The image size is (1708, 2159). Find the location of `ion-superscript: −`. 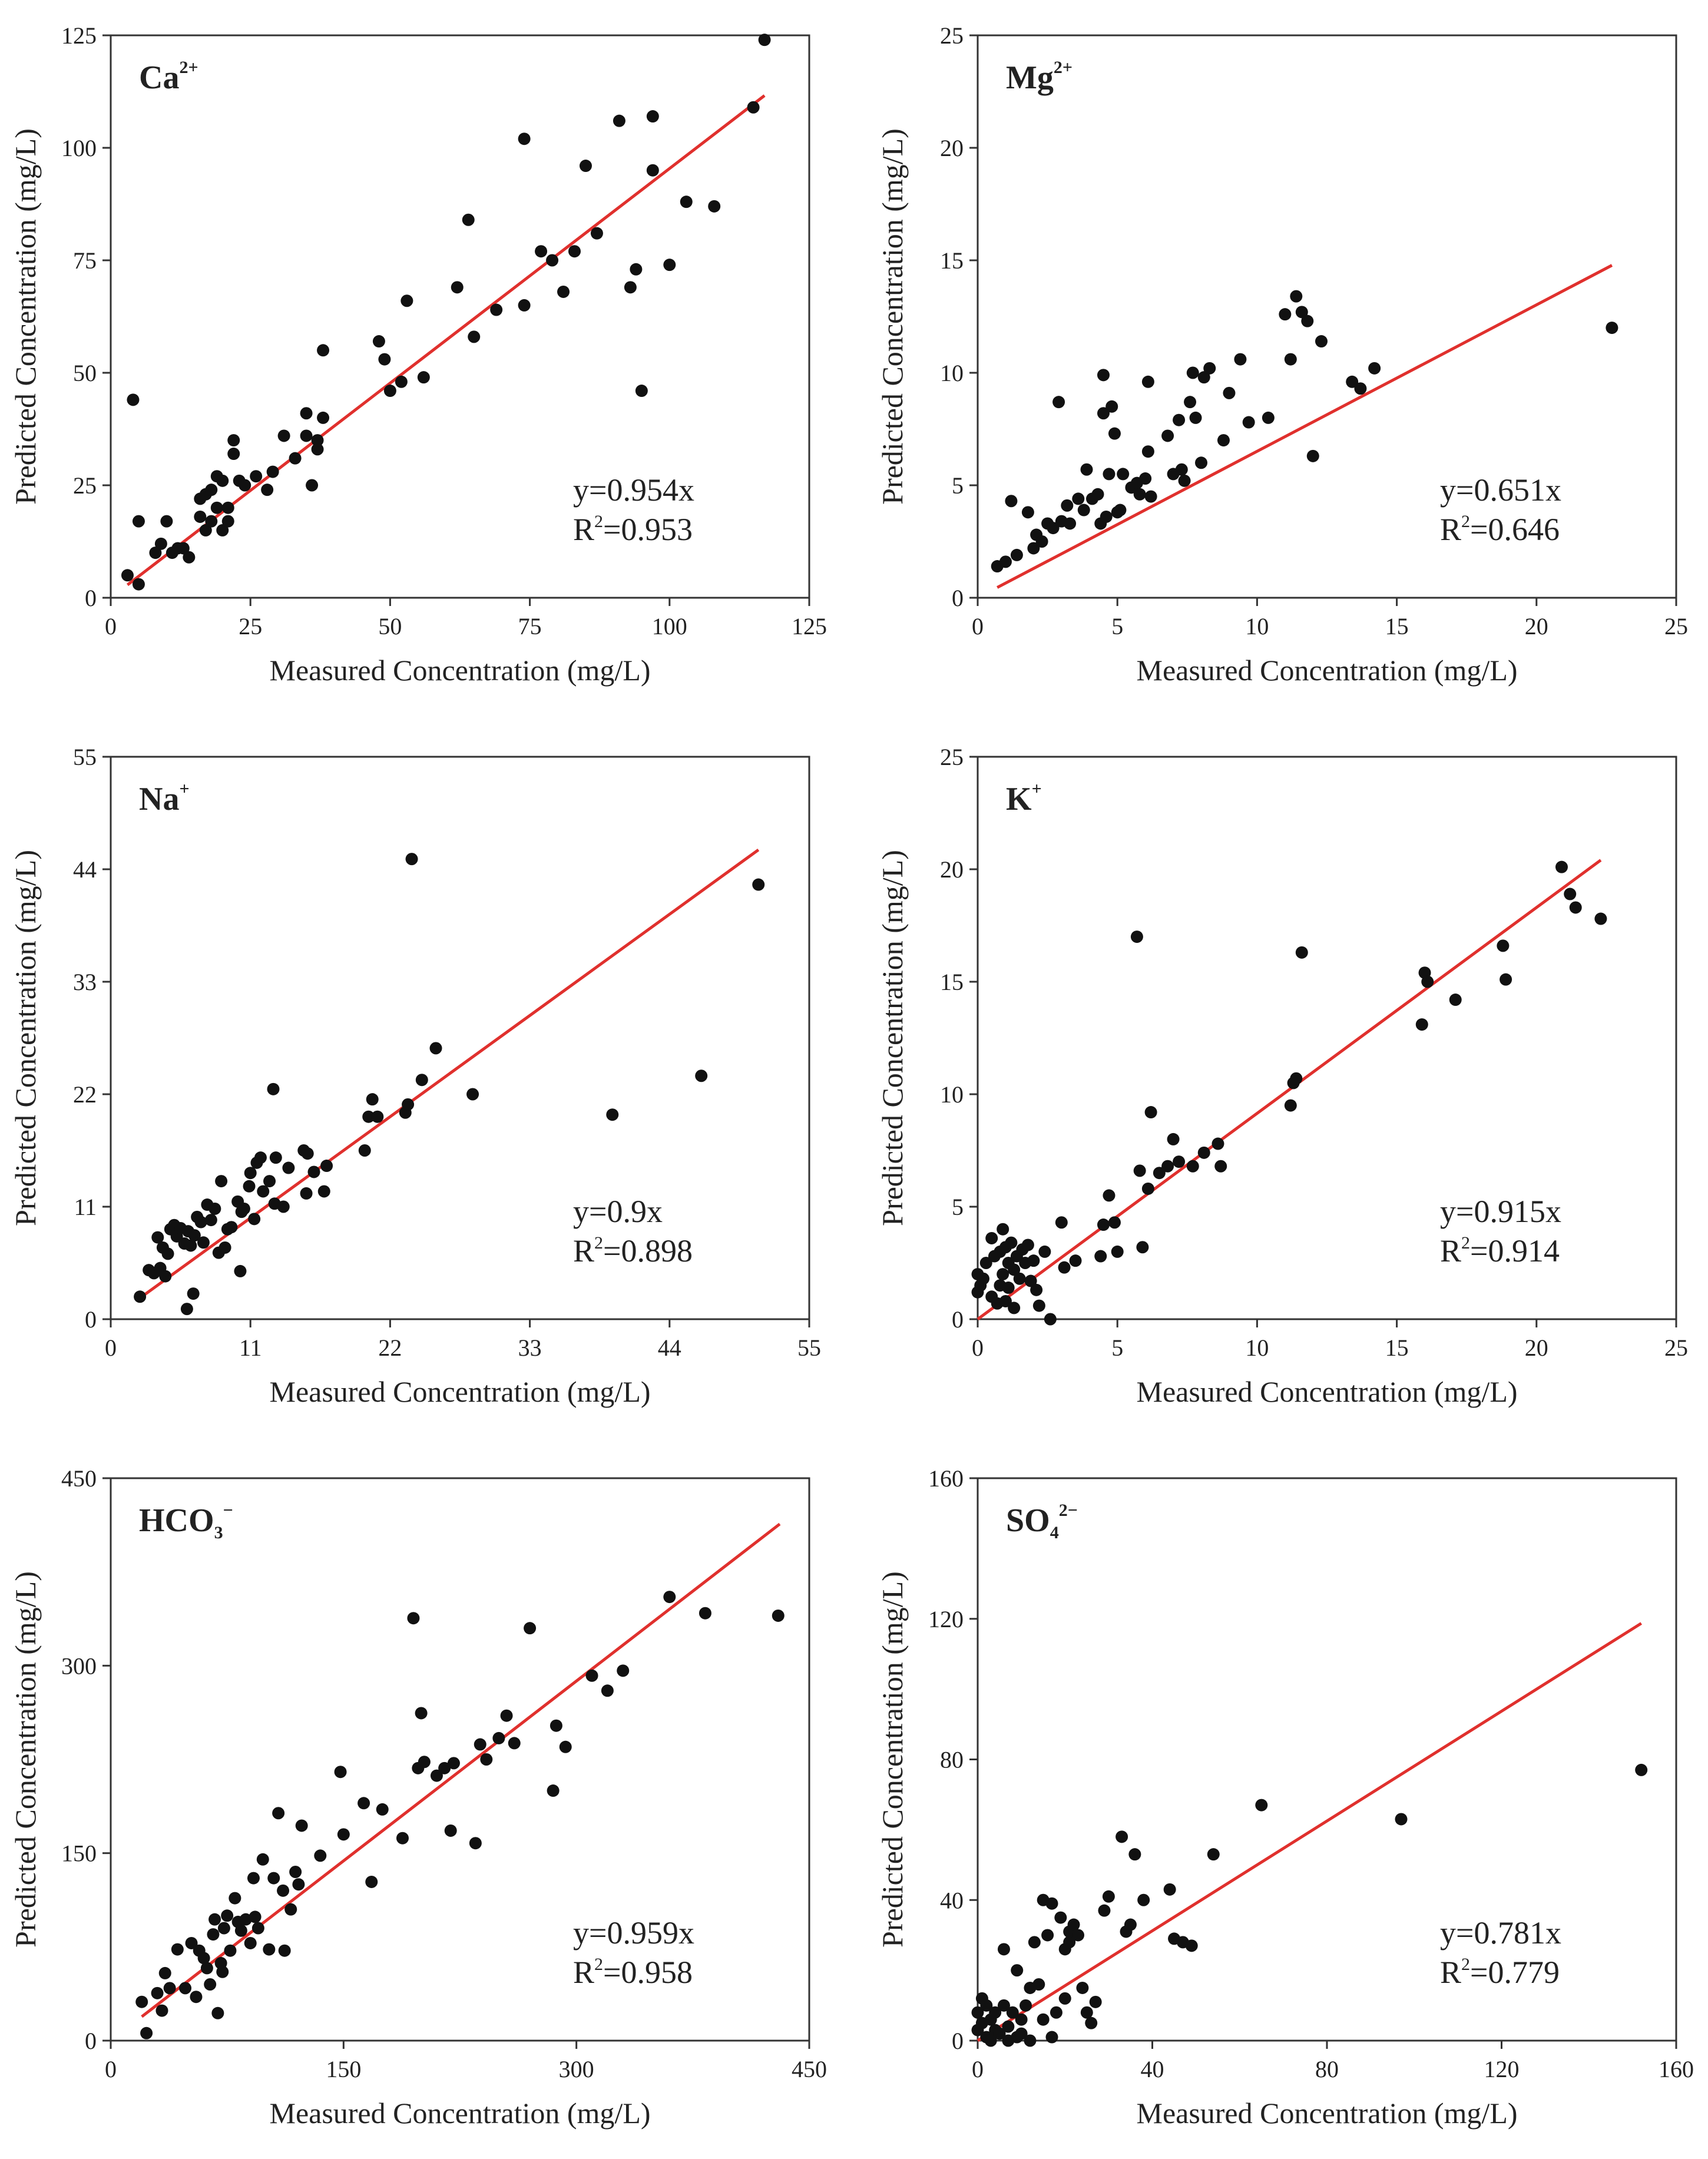

ion-superscript: − is located at coordinates (228, 1510).